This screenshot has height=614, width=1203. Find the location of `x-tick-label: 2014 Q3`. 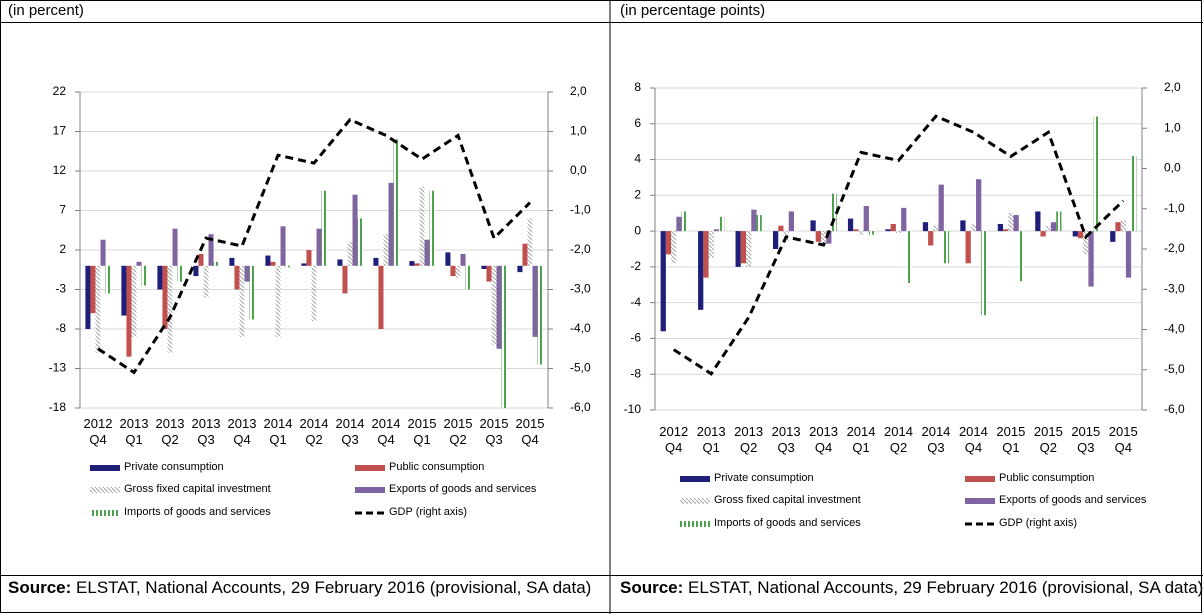

x-tick-label: 2014 Q3 is located at coordinates (350, 431).